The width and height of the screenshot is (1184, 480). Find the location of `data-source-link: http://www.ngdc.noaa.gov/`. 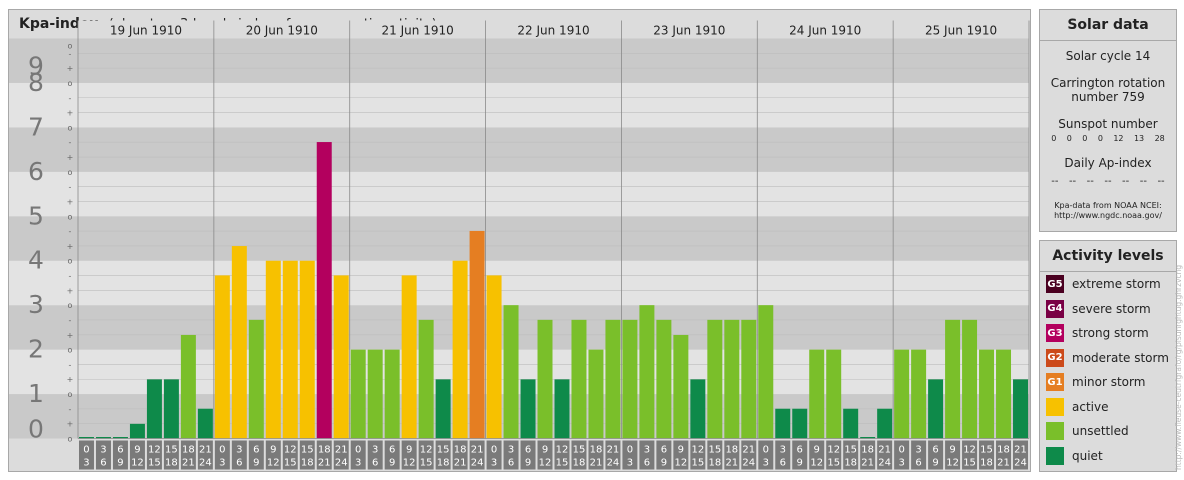

data-source-link: http://www.ngdc.noaa.gov/ is located at coordinates (1108, 215).